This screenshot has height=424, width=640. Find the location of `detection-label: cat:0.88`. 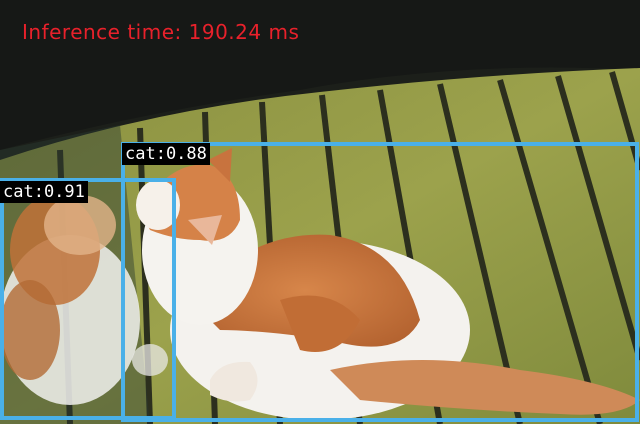

detection-label: cat:0.88 is located at coordinates (166, 154).